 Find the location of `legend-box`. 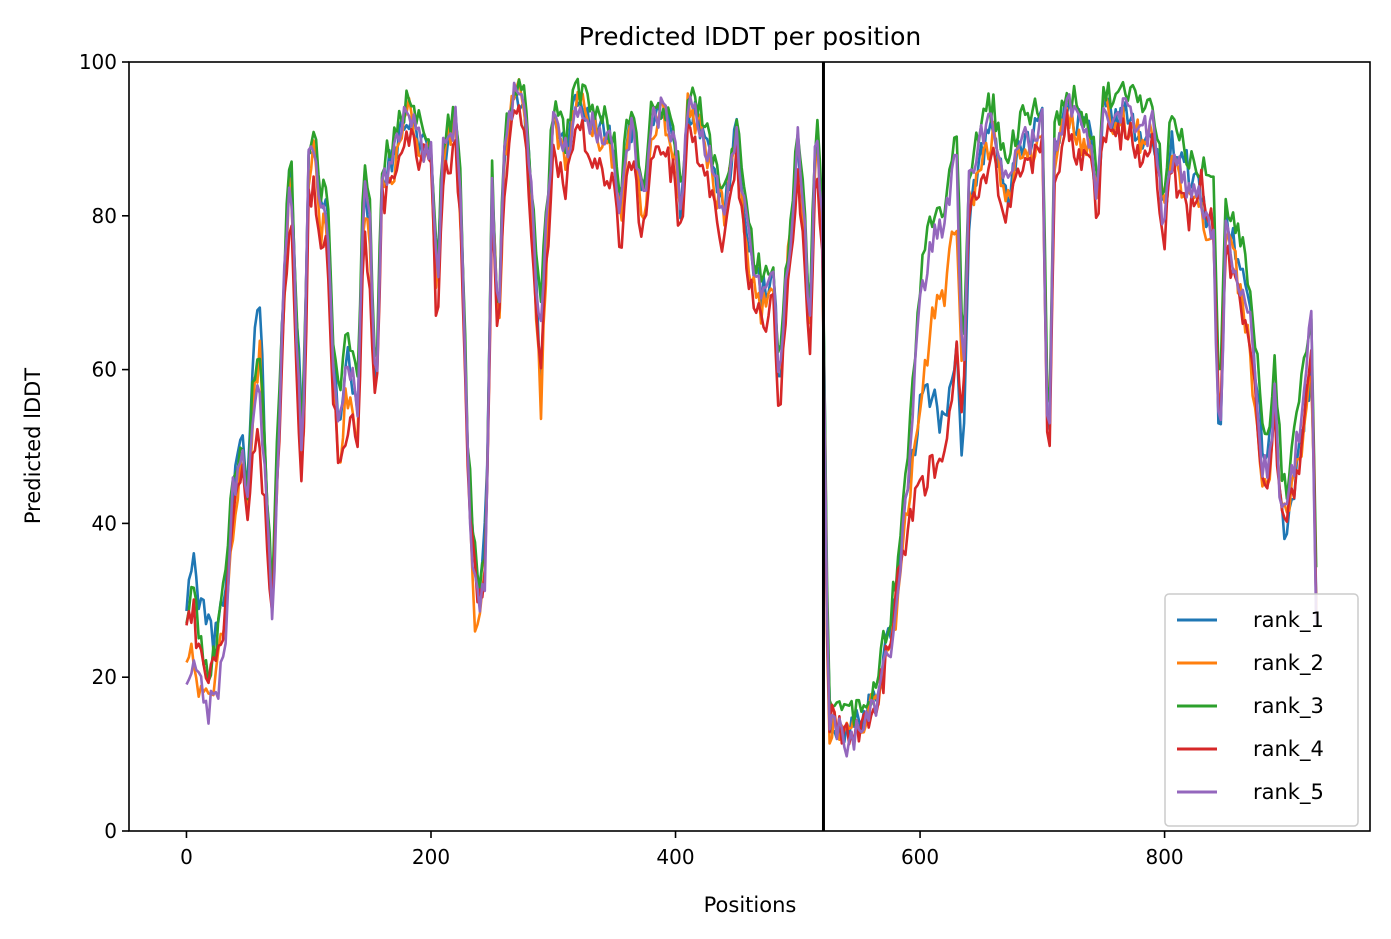

legend-box is located at coordinates (1261, 710).